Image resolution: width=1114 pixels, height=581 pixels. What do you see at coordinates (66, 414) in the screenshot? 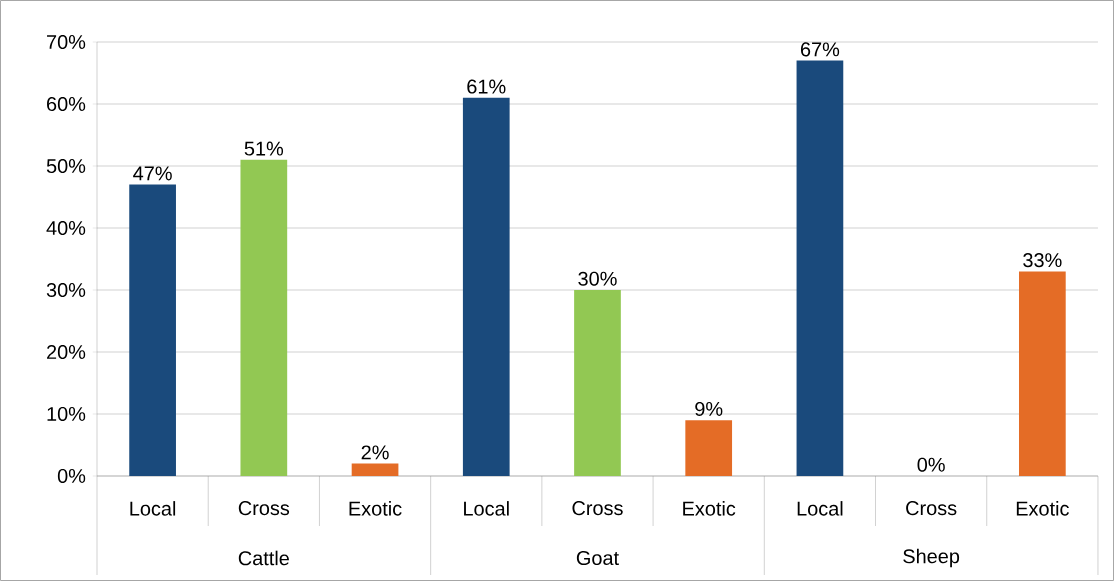
I see `y-tick-label: 10%` at bounding box center [66, 414].